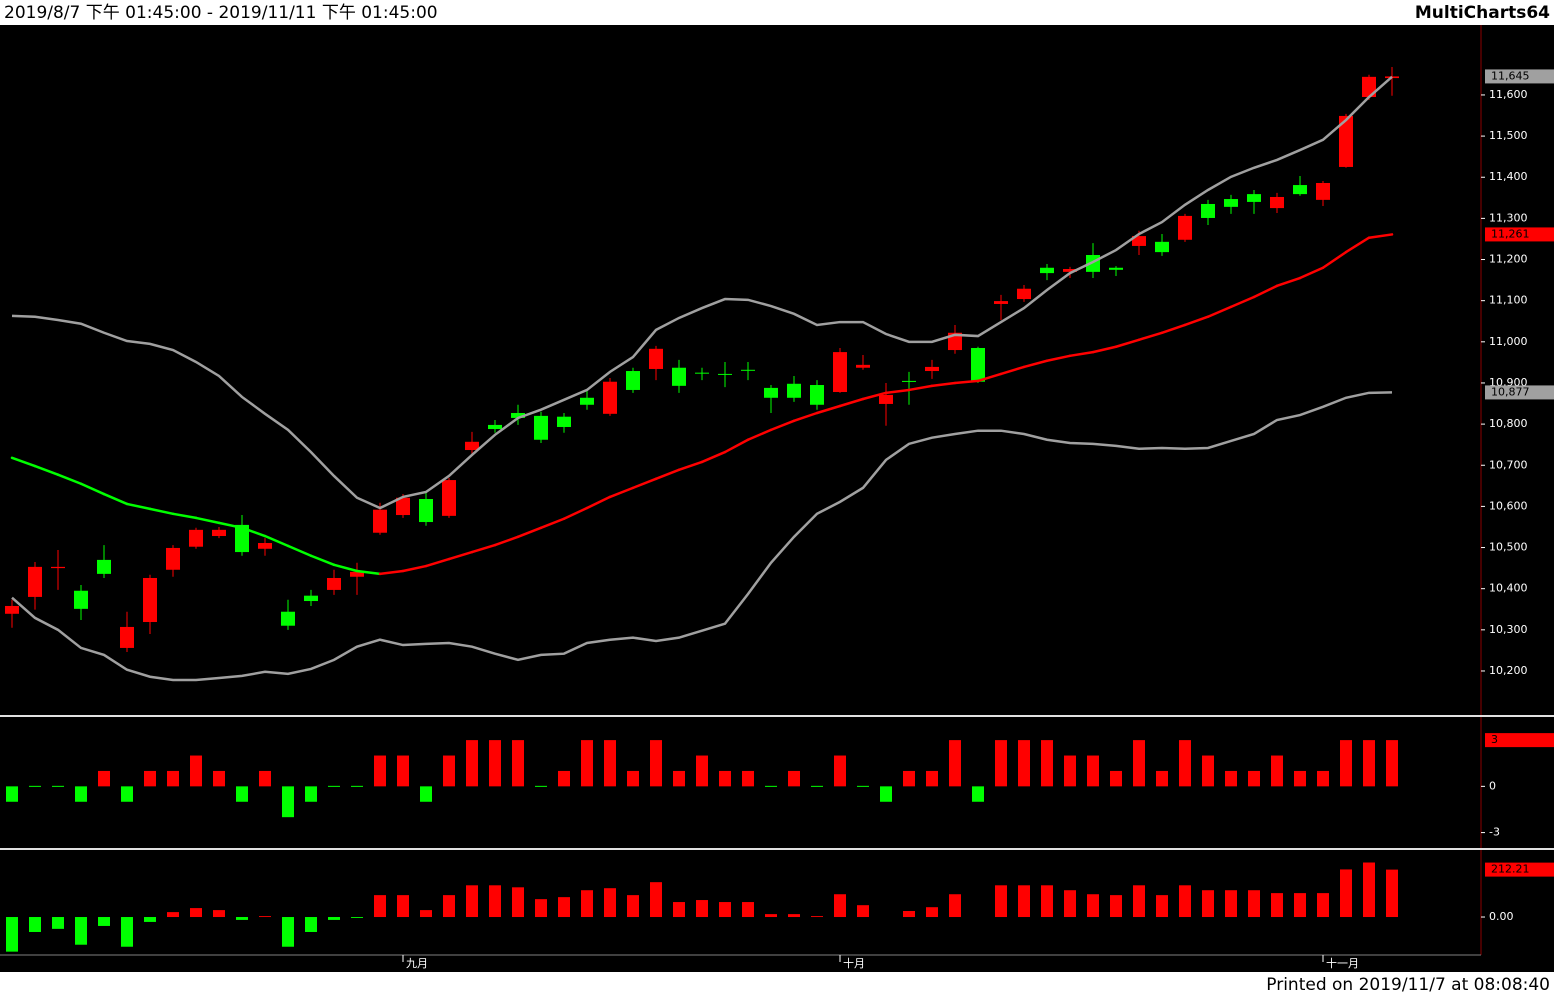 Image resolution: width=1554 pixels, height=996 pixels. Describe the element at coordinates (777, 12) in the screenshot. I see `header-bar` at that location.